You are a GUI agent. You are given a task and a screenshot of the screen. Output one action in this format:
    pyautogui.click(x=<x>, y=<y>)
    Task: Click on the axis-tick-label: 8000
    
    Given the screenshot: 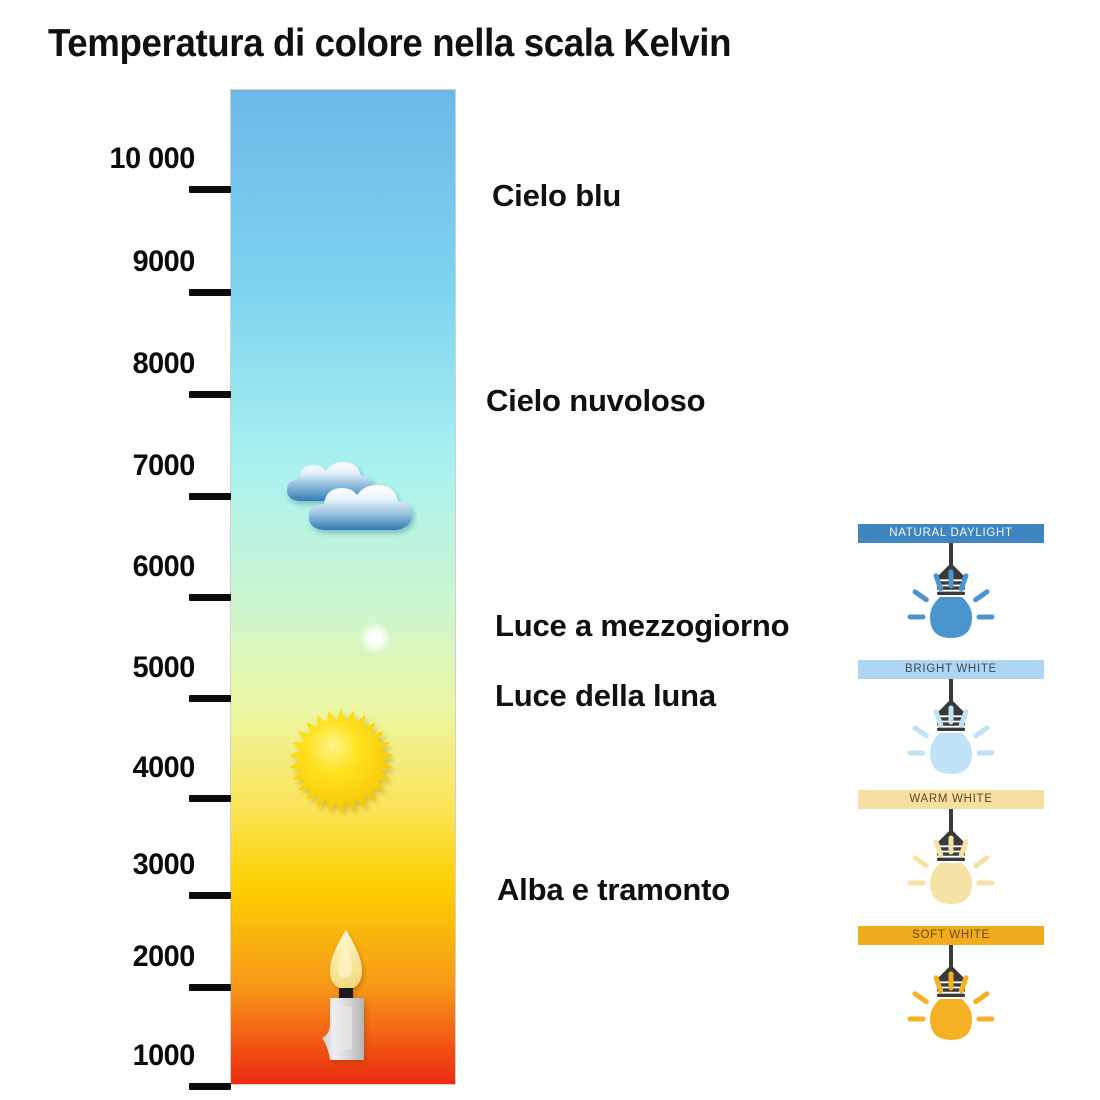 What is the action you would take?
    pyautogui.click(x=164, y=363)
    